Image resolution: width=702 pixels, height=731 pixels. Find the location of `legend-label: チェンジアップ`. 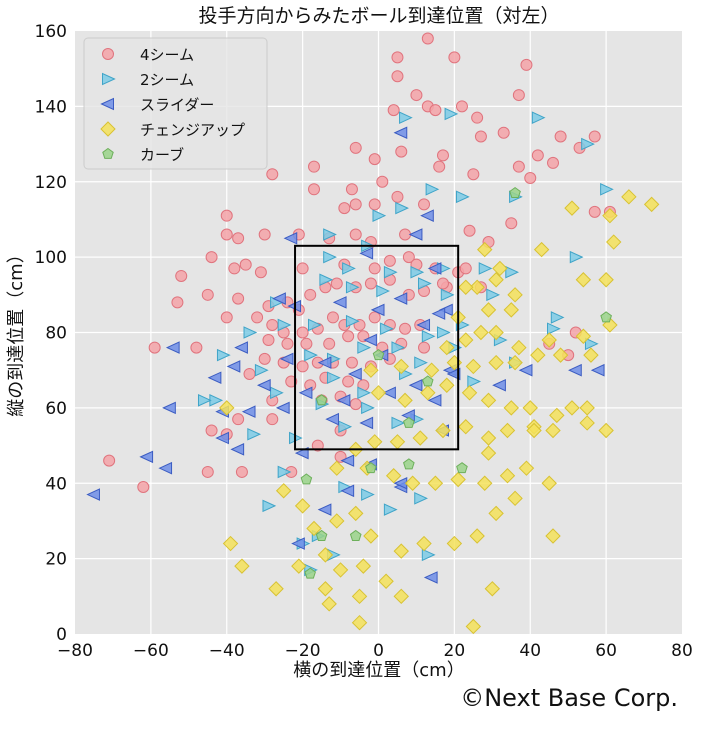

legend-label: チェンジアップ is located at coordinates (192, 130).